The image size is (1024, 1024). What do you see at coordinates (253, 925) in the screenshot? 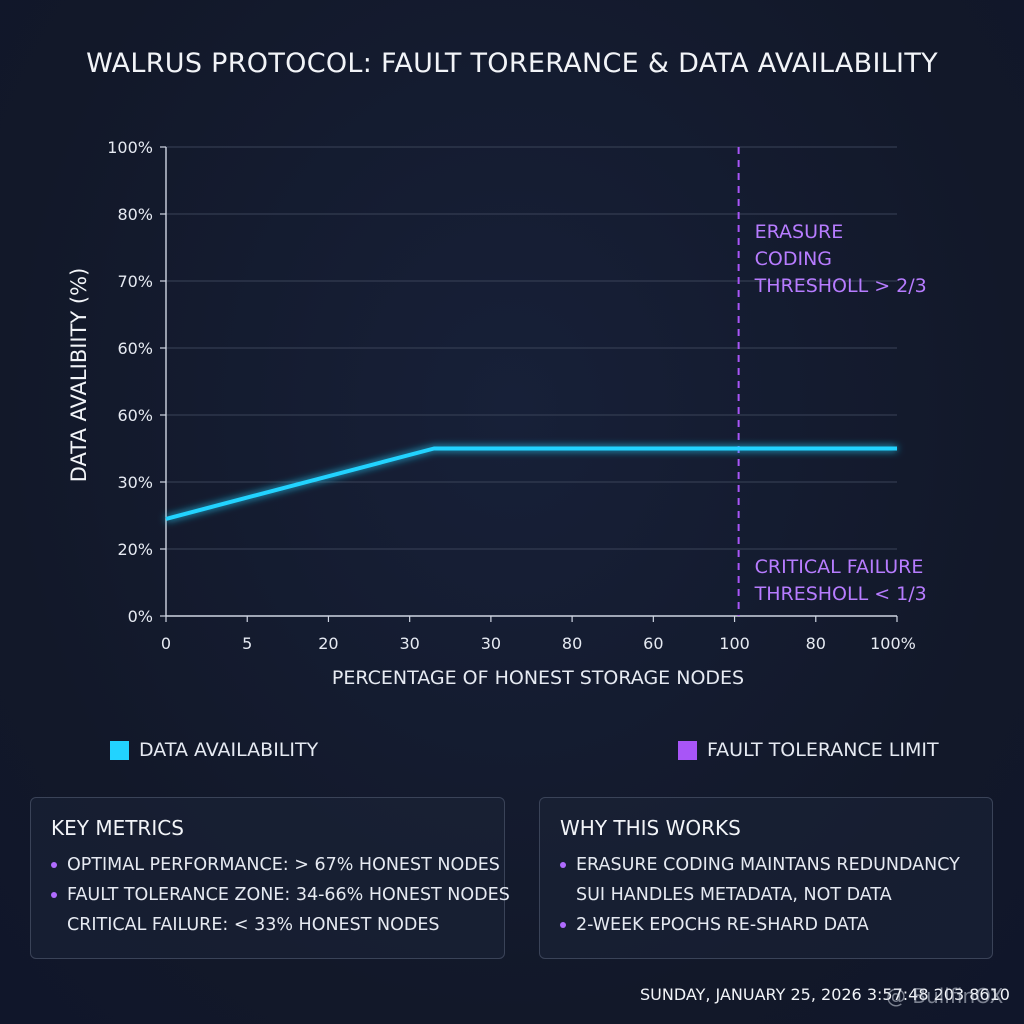
I see `list-item: CRITICAL FAILURE: < 33% HONEST NODES` at bounding box center [253, 925].